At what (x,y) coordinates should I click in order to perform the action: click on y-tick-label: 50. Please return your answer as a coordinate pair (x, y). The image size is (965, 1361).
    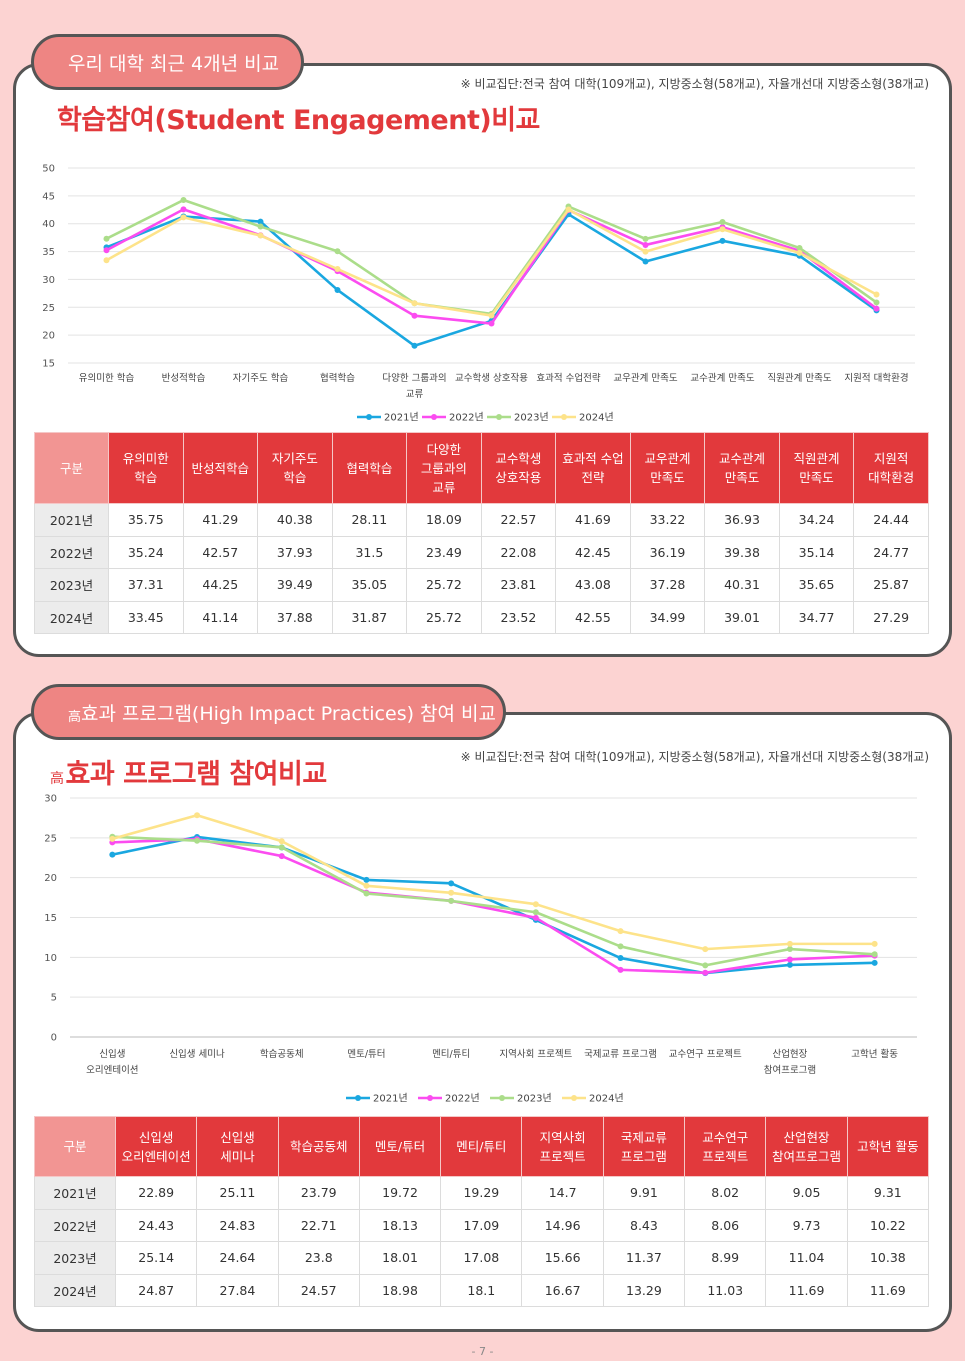
    Looking at the image, I should click on (48, 169).